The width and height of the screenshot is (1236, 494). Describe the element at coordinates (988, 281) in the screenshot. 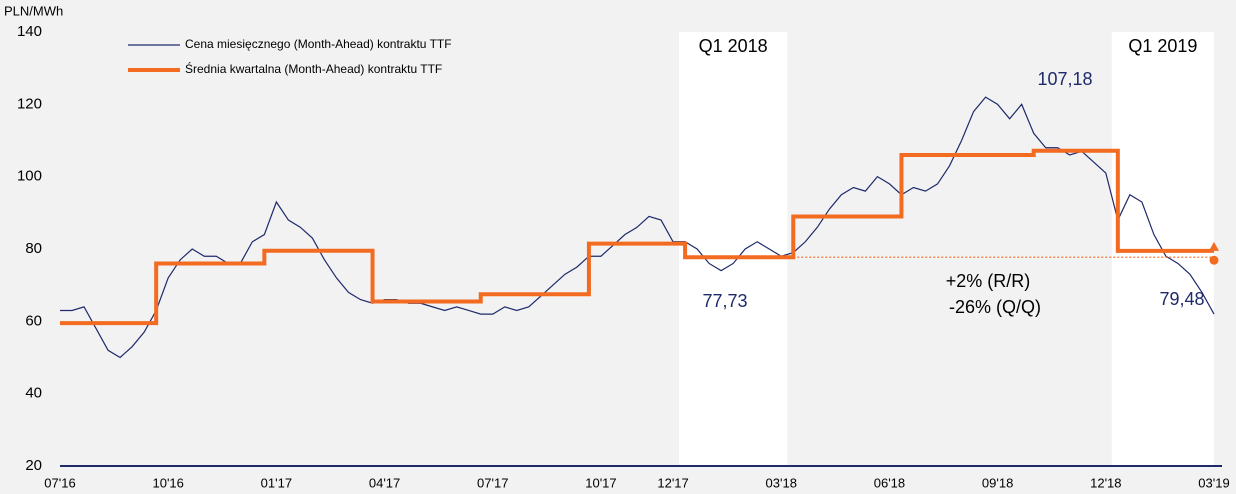

I see `annotation: +2% (R/R)` at that location.